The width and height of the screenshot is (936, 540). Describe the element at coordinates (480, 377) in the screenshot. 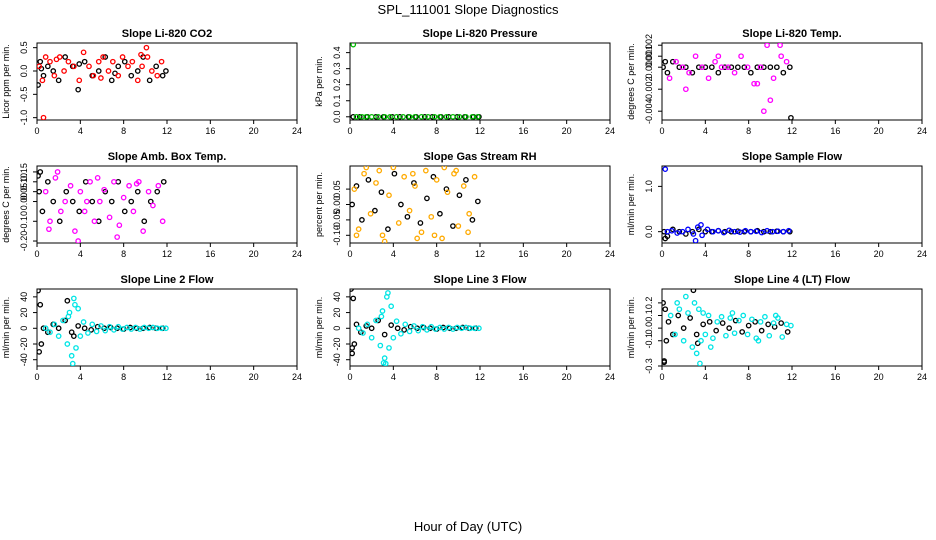

I see `x-tick-label: 12` at that location.